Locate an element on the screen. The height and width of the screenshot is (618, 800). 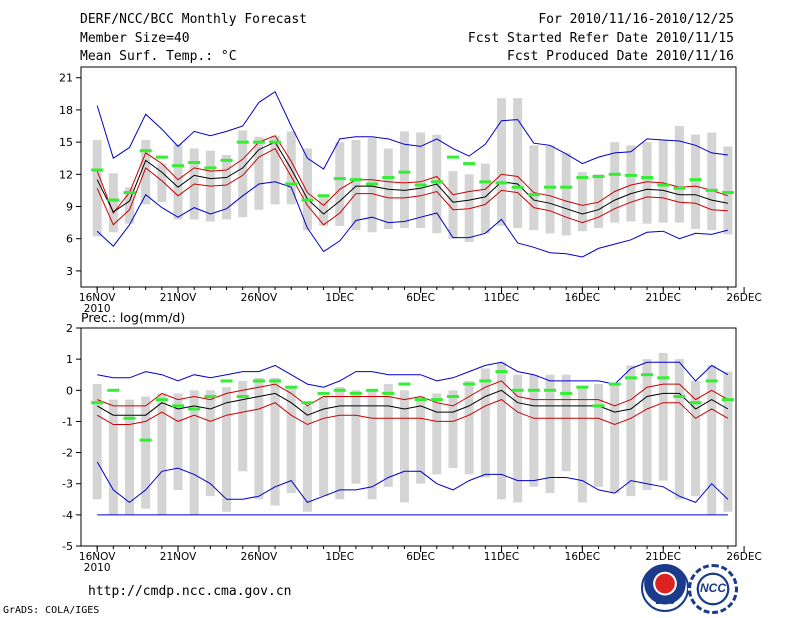
y-tick-label: 1 is located at coordinates (69, 359).